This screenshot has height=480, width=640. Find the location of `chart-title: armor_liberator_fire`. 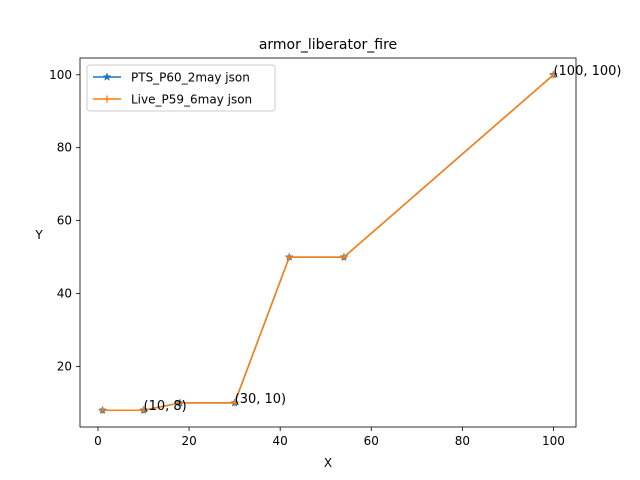

chart-title: armor_liberator_fire is located at coordinates (328, 45).